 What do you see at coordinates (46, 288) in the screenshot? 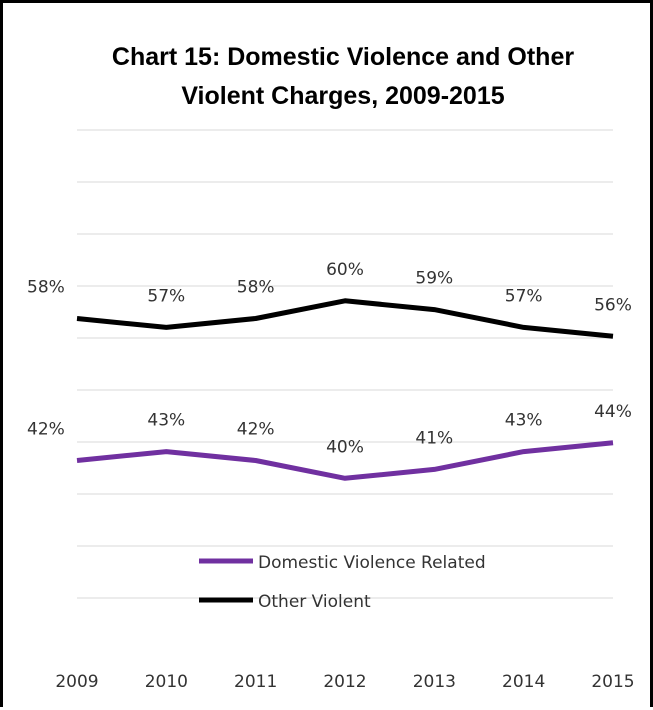
I see `data-label-s1-0: 58%` at bounding box center [46, 288].